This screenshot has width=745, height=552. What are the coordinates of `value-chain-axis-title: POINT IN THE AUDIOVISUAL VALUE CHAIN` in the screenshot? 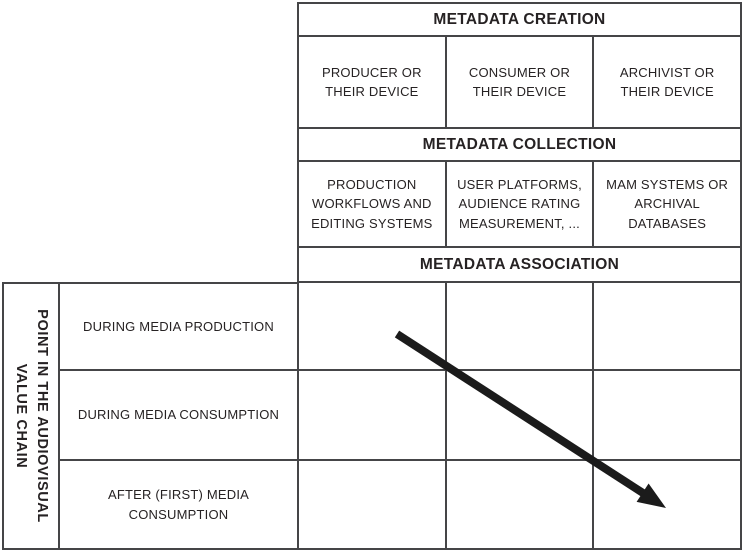 It's located at (31, 416).